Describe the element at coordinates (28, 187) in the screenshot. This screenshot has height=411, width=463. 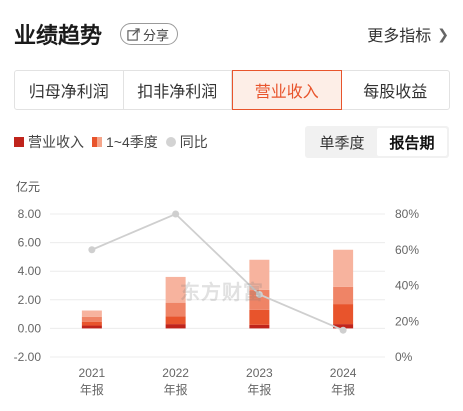
I see `unit-label: 亿元` at that location.